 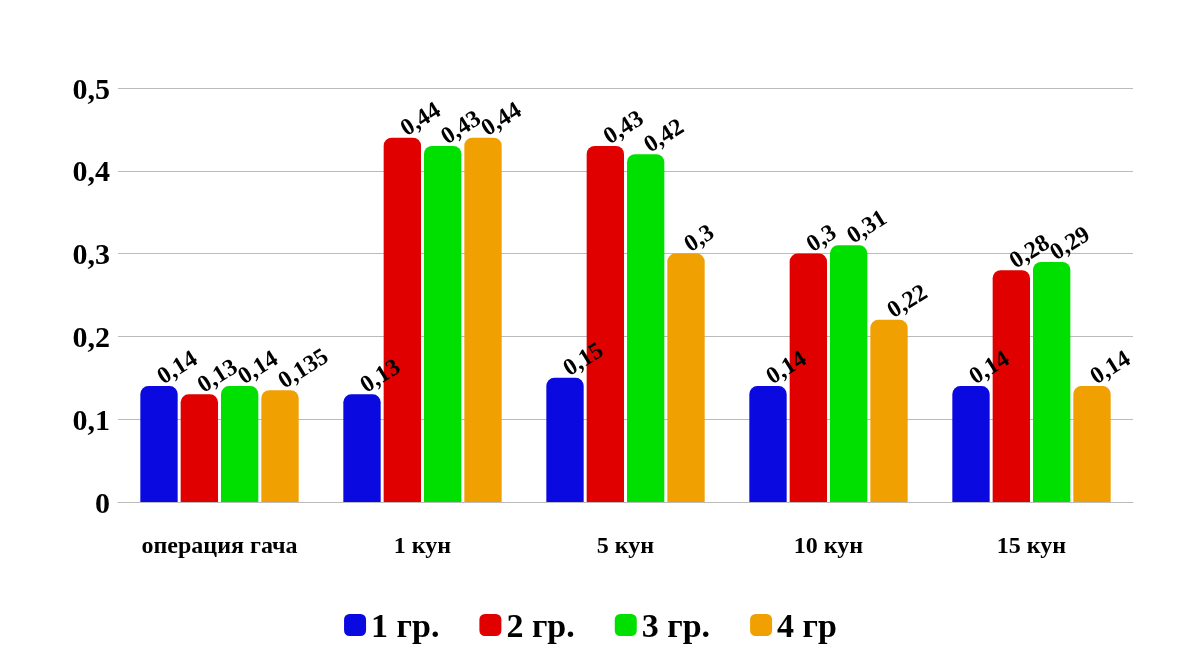 I want to click on legend-label: 4 гр, so click(x=807, y=625).